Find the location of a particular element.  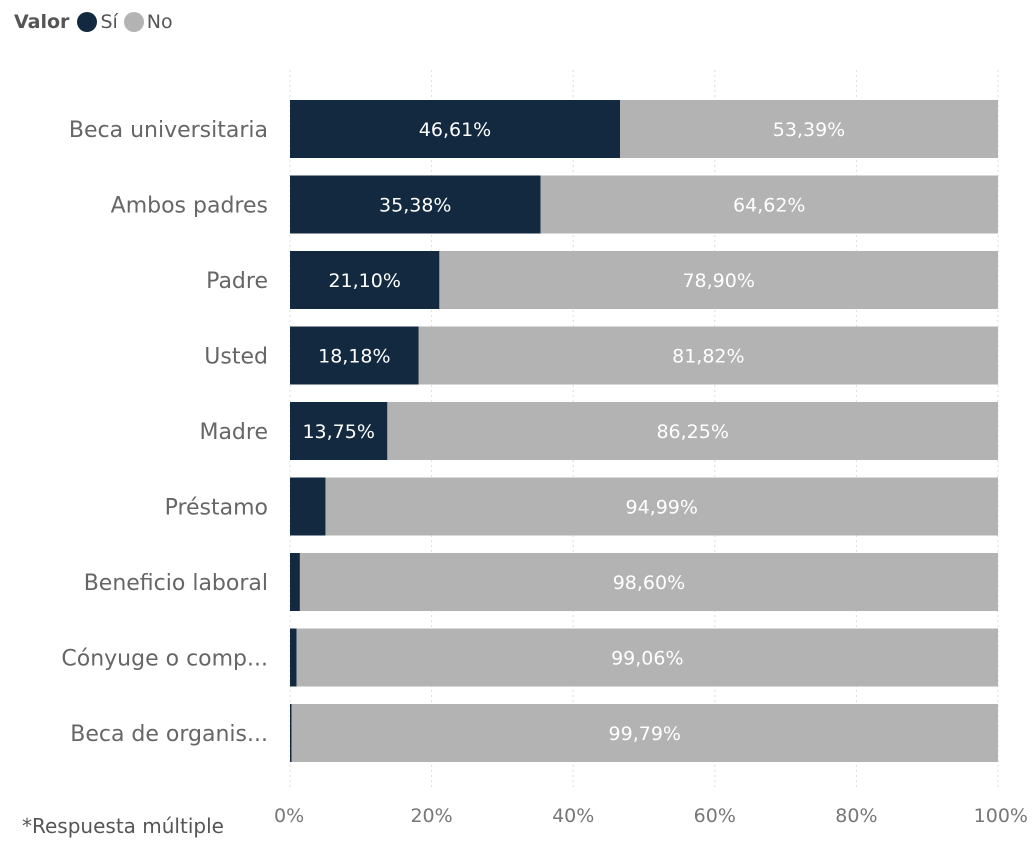

data-label: 99,06% is located at coordinates (647, 659).